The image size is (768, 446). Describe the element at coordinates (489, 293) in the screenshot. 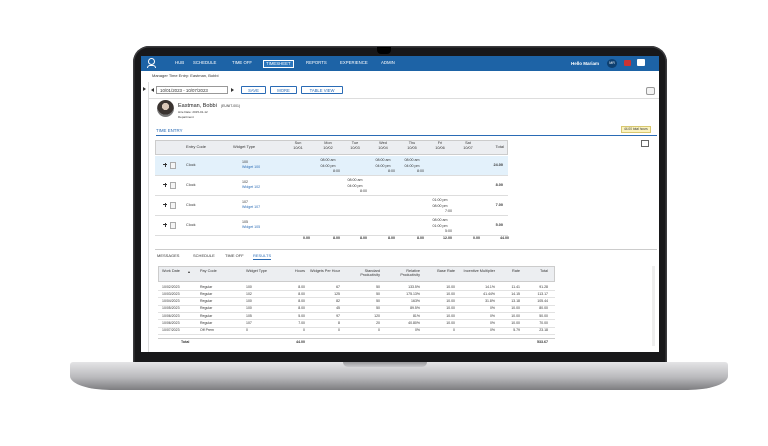

I see `results-cell: 41.44%` at that location.